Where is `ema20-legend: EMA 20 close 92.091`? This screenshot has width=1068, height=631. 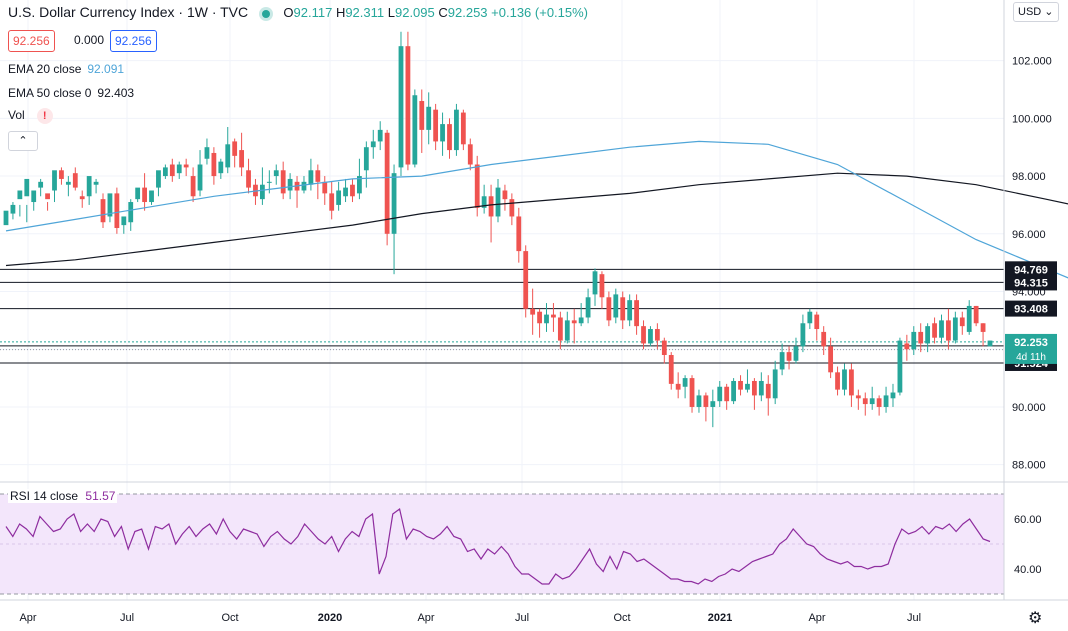
ema20-legend: EMA 20 close 92.091 is located at coordinates (66, 69).